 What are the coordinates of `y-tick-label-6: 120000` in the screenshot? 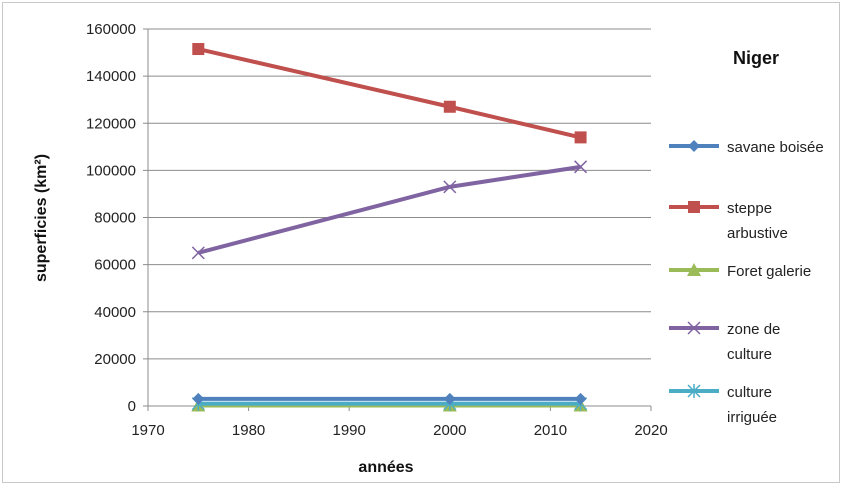 It's located at (111, 123).